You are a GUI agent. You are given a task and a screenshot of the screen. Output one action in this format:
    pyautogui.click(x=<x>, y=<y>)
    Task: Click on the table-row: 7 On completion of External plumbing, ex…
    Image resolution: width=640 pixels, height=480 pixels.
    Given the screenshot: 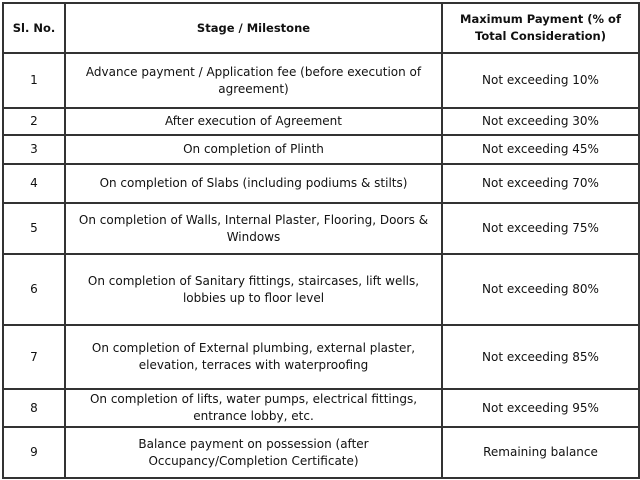 What is the action you would take?
    pyautogui.click(x=321, y=357)
    